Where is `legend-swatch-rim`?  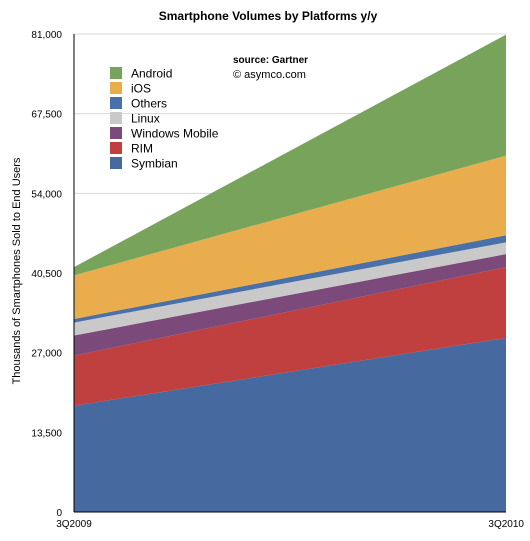 legend-swatch-rim is located at coordinates (116, 148).